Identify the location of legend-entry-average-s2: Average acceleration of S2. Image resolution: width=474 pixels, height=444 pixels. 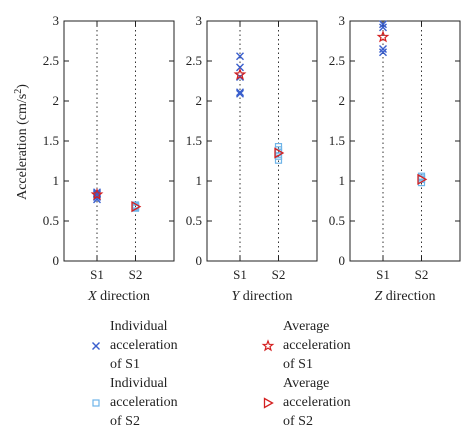
(307, 402).